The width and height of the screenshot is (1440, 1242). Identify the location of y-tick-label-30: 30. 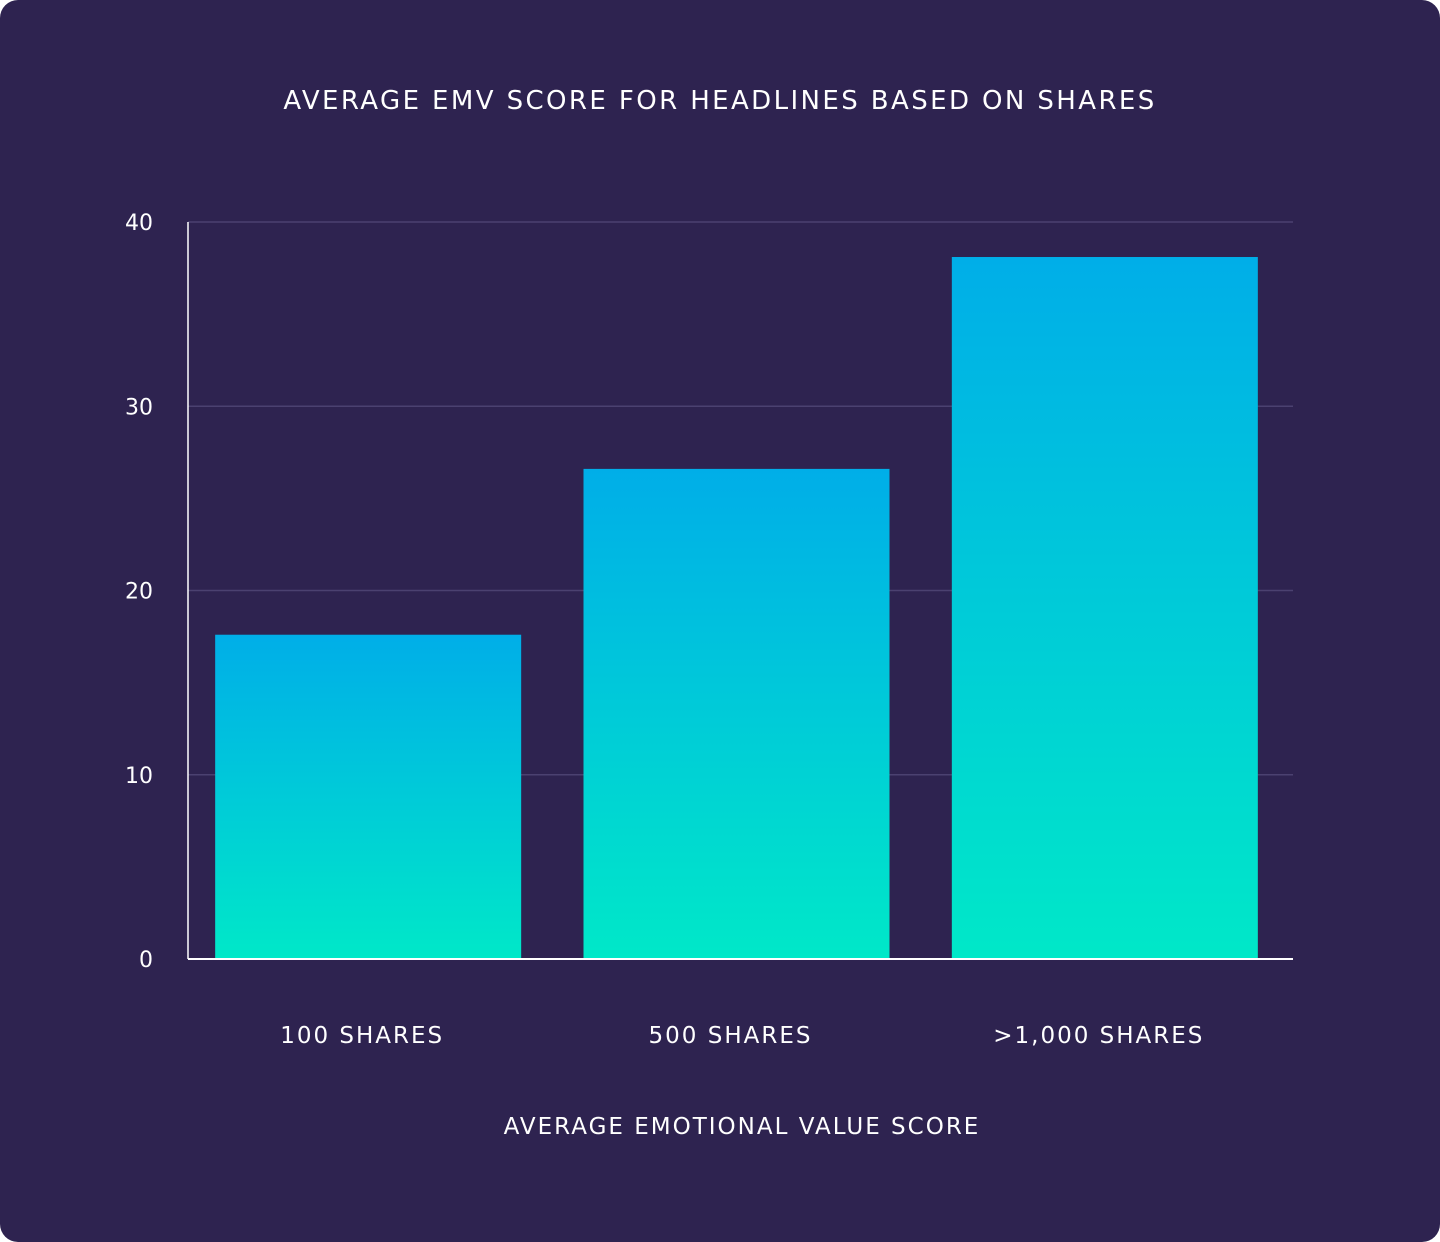
(139, 407).